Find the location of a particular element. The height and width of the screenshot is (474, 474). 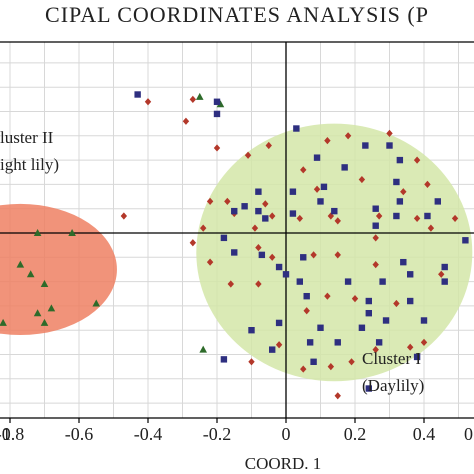

x-axis-label: COORD. 1 is located at coordinates (283, 463).